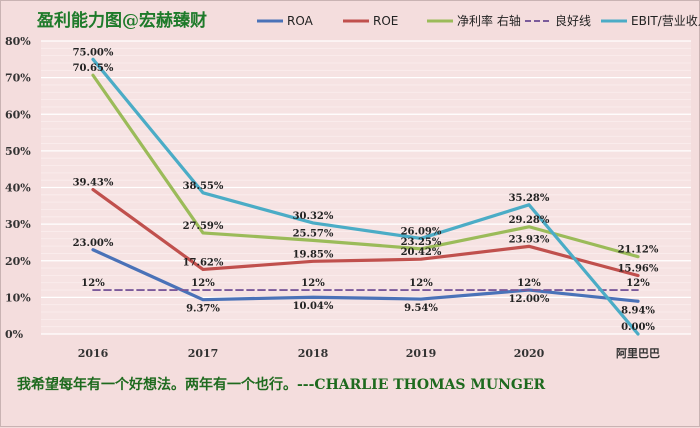 The image size is (700, 428). I want to click on data-label: 9.37%, so click(203, 309).